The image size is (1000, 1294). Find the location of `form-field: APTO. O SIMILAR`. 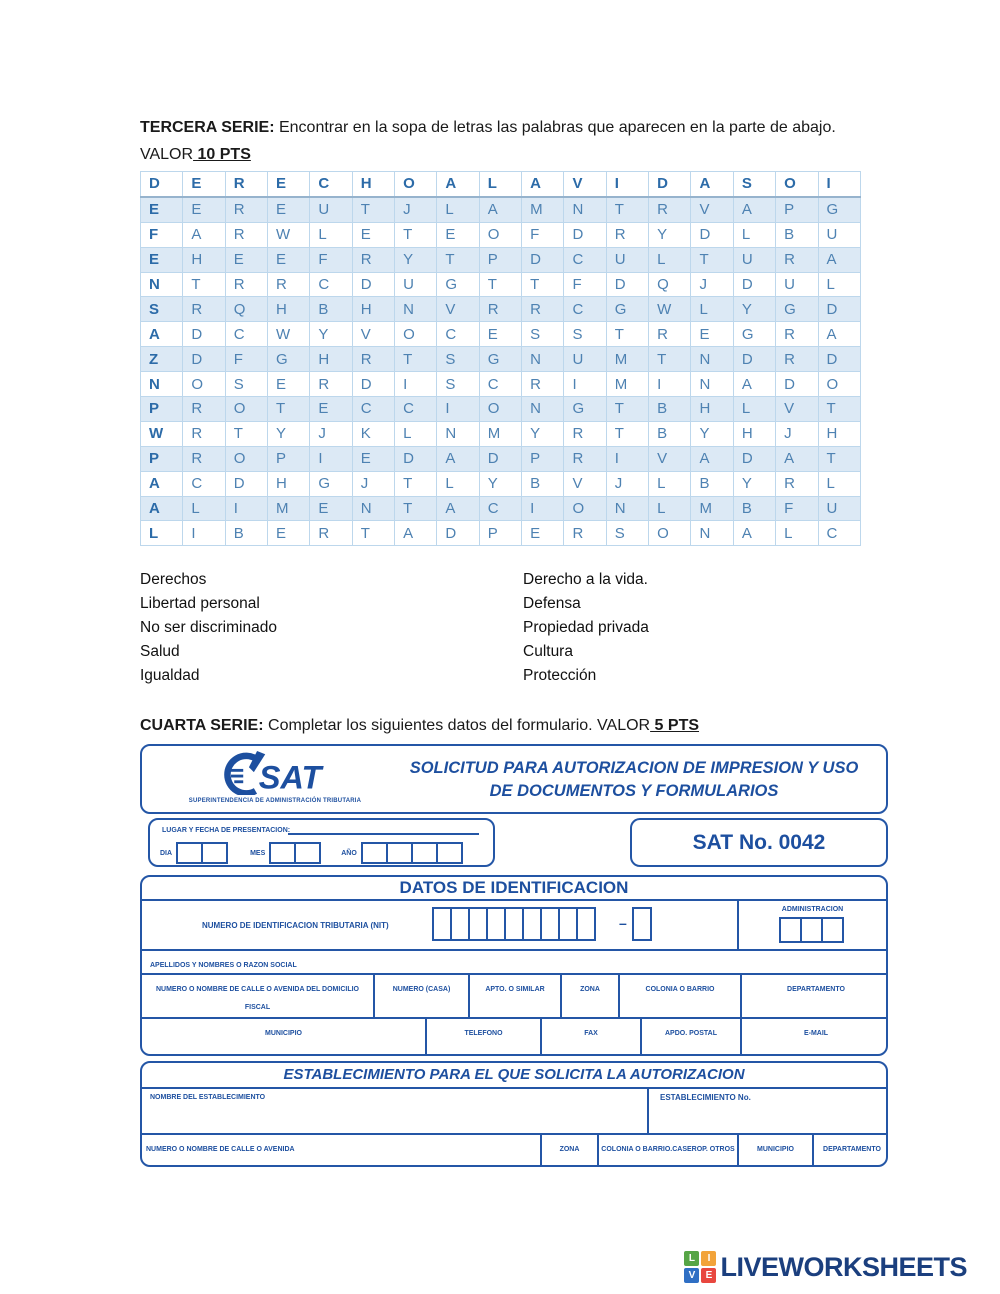

form-field: APTO. O SIMILAR is located at coordinates (516, 996).